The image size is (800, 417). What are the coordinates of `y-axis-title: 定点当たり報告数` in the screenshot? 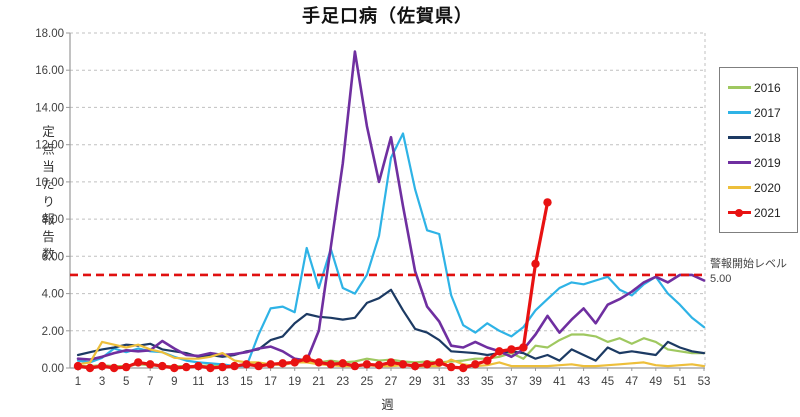 It's located at (47, 195).